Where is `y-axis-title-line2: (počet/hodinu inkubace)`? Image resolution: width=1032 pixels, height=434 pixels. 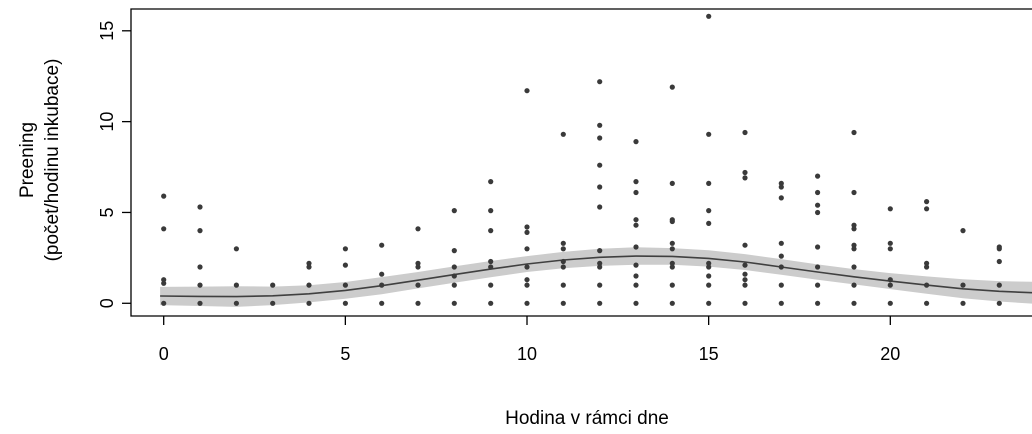
y-axis-title-line2: (počet/hodinu inkubace) is located at coordinates (52, 160).